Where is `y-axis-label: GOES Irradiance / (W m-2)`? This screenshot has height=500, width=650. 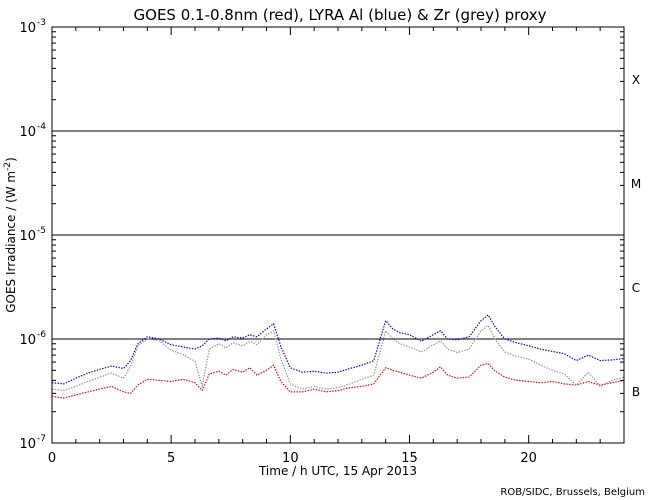 y-axis-label: GOES Irradiance / (W m-2) is located at coordinates (10, 235).